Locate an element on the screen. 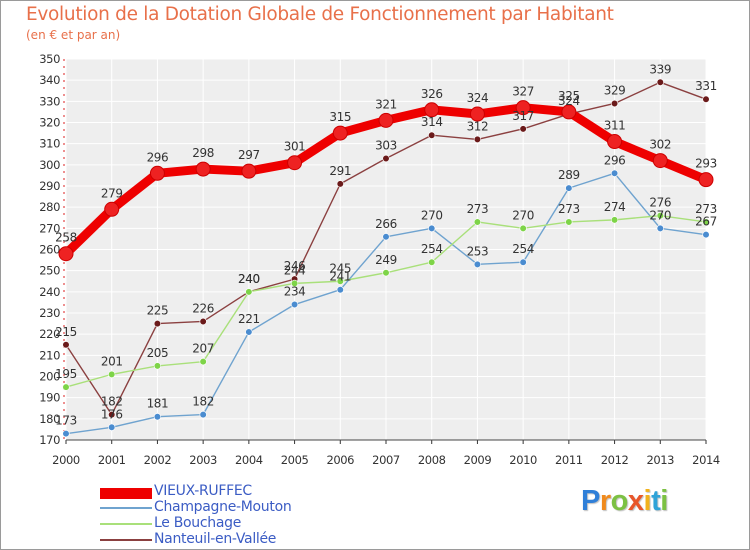  data-label: 181 is located at coordinates (158, 404).